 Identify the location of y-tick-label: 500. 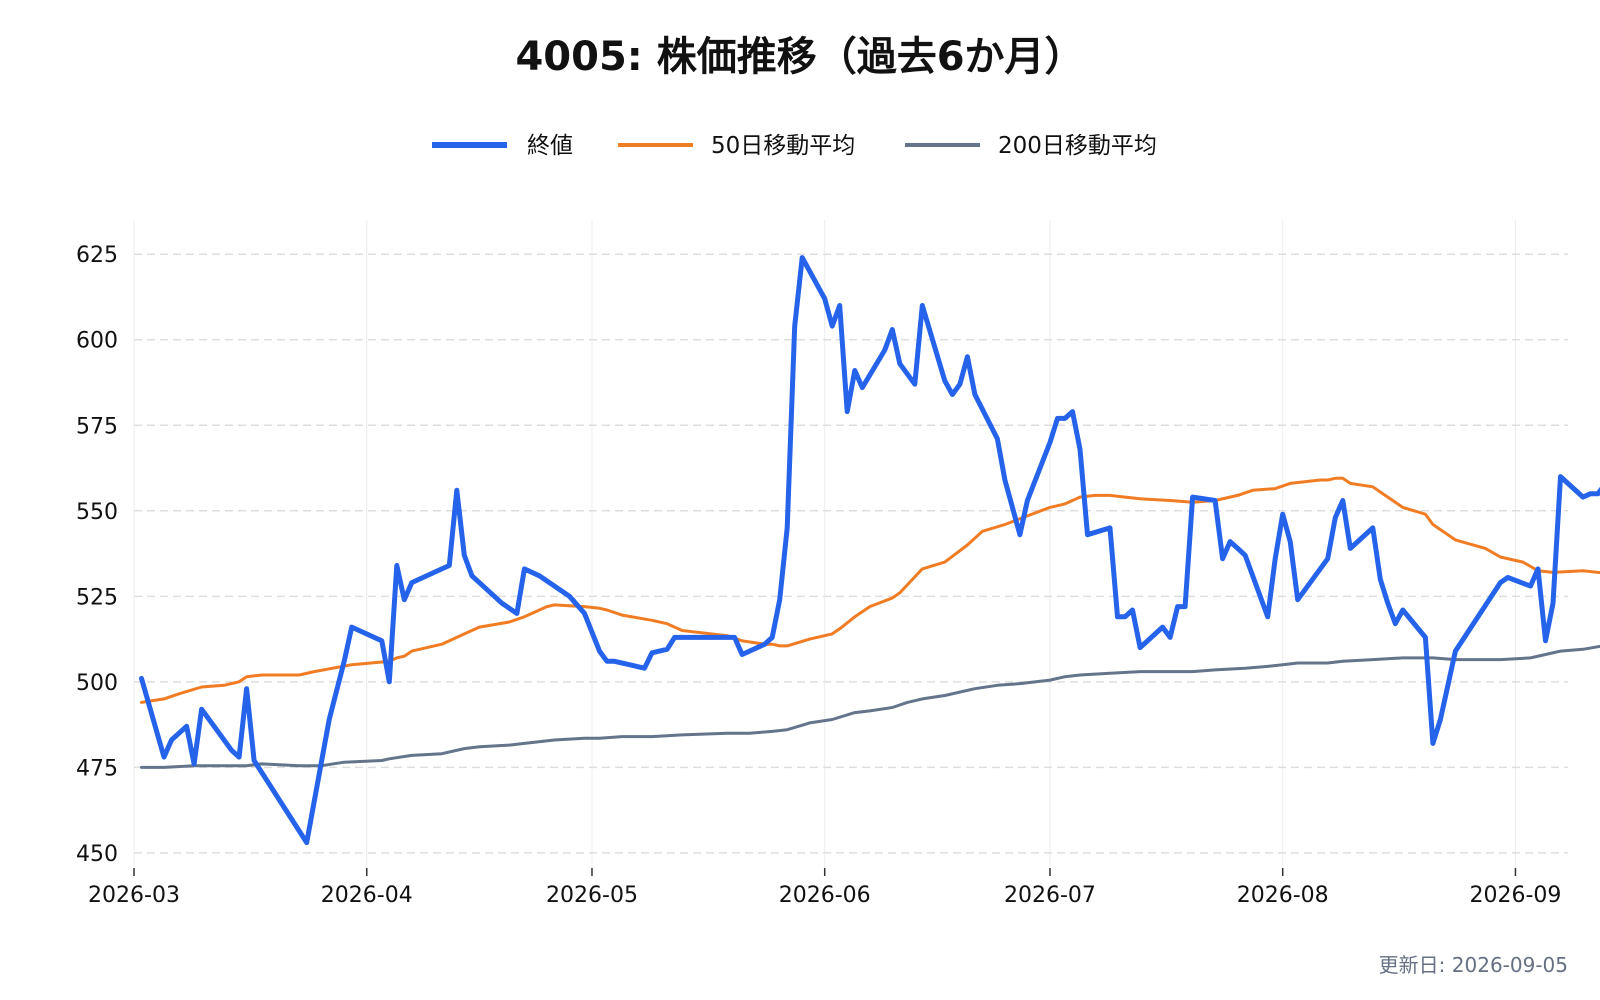
(97, 683).